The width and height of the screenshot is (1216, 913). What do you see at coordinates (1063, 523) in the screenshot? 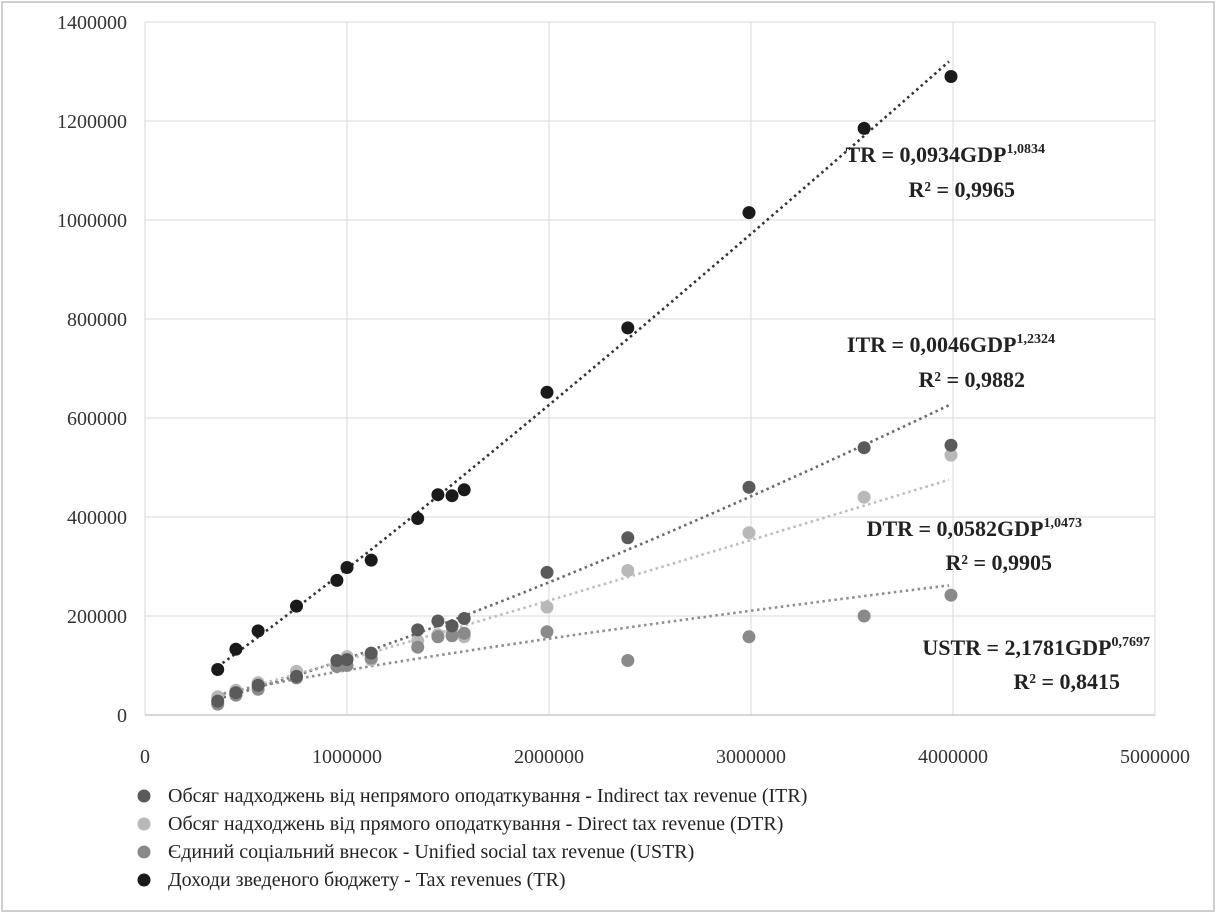
I see `equation-exponent: 1,0473` at bounding box center [1063, 523].